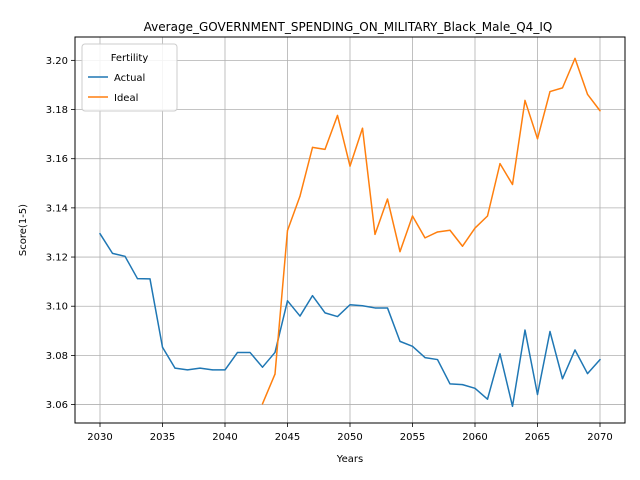 This screenshot has width=640, height=480. What do you see at coordinates (60, 233) in the screenshot?
I see `y-axis: 3.06 3.08 3.10 3.12 3.14 3.16 3.18 3.20` at bounding box center [60, 233].